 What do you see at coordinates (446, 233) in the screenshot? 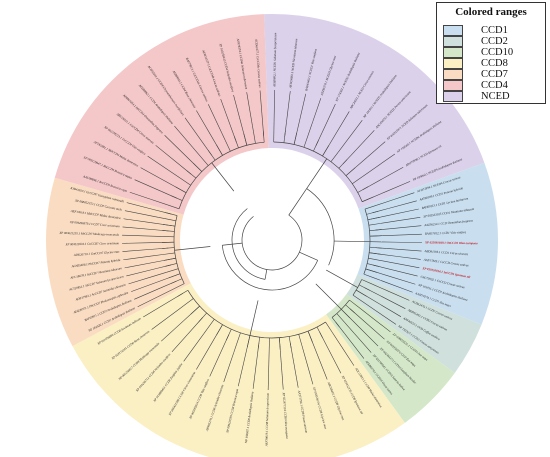
I see `leaf-label: BAH57812.1 CCD1 Vitis vinifera` at bounding box center [446, 233].